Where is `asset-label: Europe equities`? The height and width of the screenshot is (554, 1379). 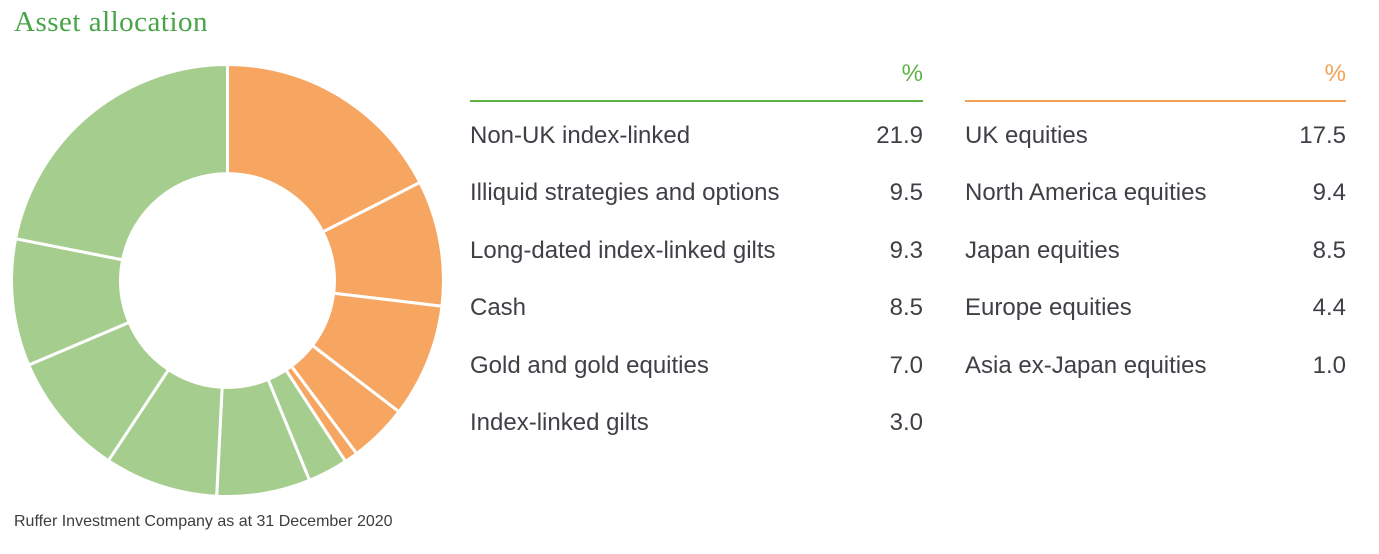
asset-label: Europe equities is located at coordinates (1048, 308).